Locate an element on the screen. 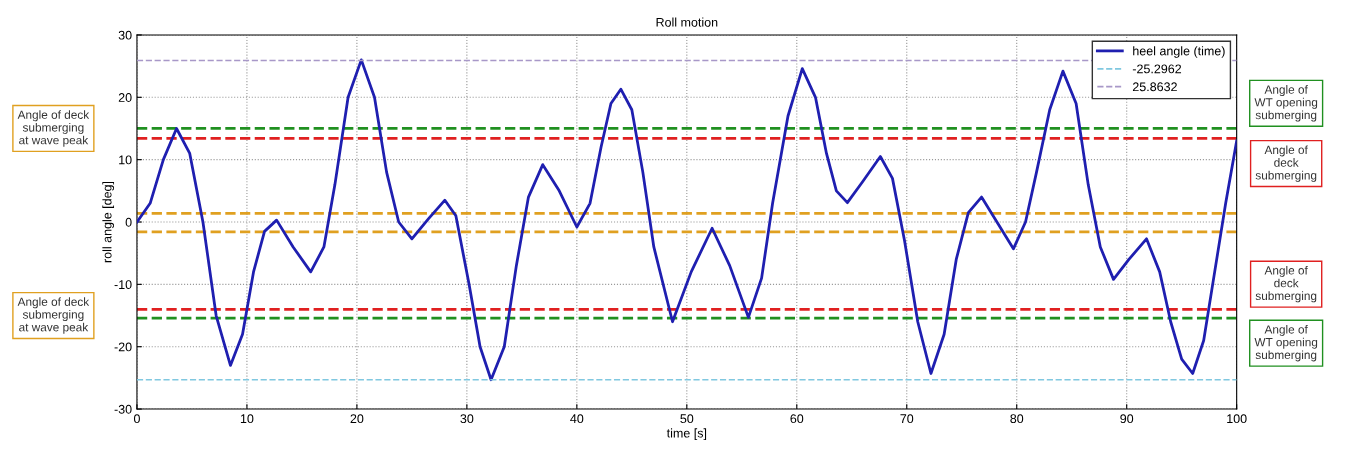  x-tick-label: 30 is located at coordinates (467, 419).